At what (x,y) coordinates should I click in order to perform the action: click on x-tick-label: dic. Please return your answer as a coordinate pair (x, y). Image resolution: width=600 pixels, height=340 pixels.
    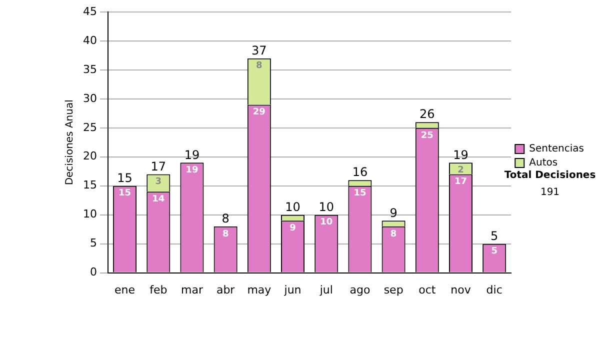
    Looking at the image, I should click on (494, 289).